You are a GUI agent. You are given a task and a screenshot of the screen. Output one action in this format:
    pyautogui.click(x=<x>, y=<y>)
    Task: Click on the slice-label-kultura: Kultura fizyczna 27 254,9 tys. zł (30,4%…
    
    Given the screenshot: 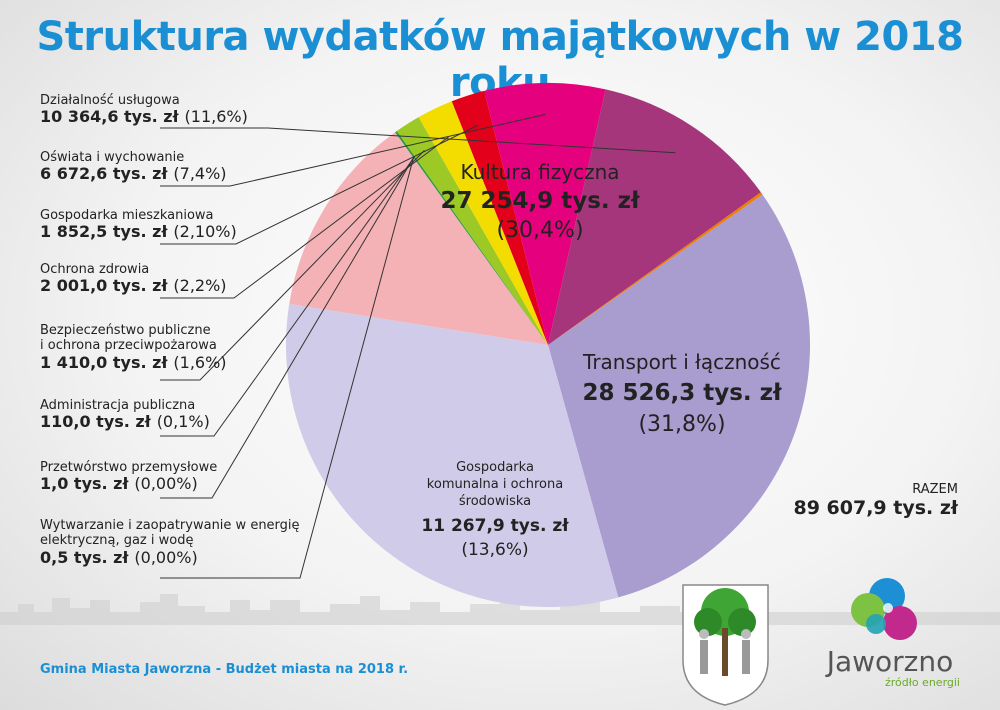 What is the action you would take?
    pyautogui.click(x=540, y=201)
    